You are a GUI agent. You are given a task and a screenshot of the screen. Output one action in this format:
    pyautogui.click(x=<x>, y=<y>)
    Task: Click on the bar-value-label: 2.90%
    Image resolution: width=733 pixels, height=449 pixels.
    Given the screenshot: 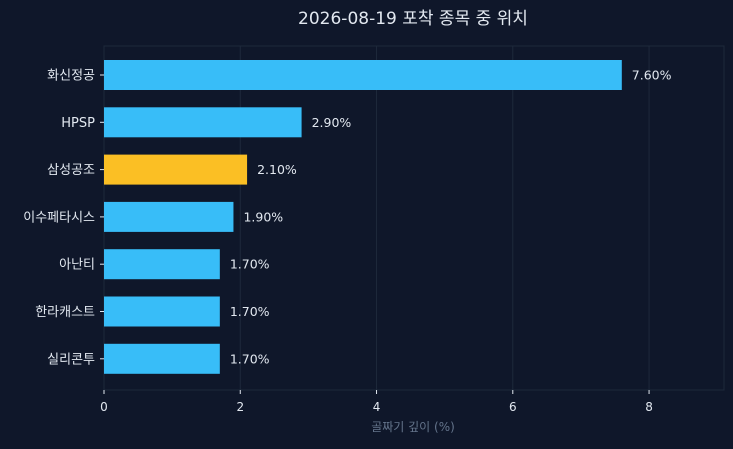 What is the action you would take?
    pyautogui.click(x=332, y=122)
    